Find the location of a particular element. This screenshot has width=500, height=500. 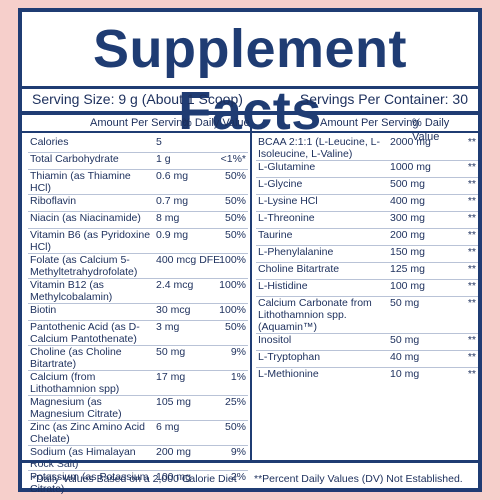

nutrient-row: Calcium (from Lithothamnion spp) 17 mg 1% is located at coordinates (138, 383).